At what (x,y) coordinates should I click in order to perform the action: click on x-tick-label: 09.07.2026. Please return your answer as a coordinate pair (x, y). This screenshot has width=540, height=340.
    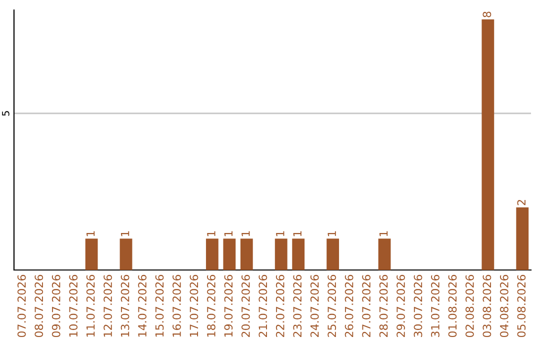
    Looking at the image, I should click on (56, 306).